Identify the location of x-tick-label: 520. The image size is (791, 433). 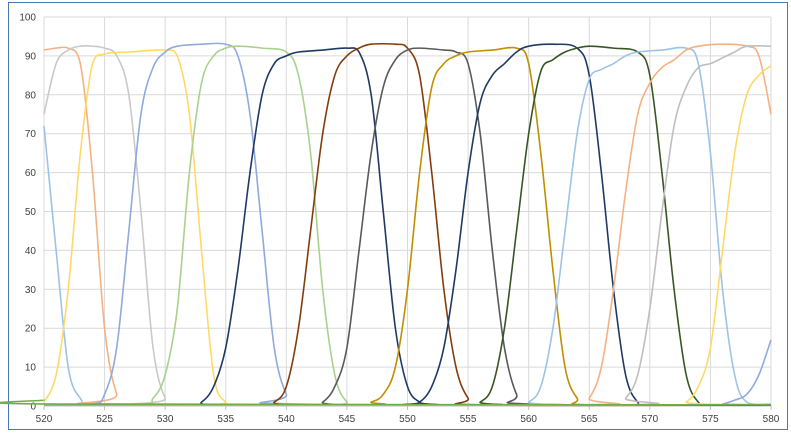
(44, 419).